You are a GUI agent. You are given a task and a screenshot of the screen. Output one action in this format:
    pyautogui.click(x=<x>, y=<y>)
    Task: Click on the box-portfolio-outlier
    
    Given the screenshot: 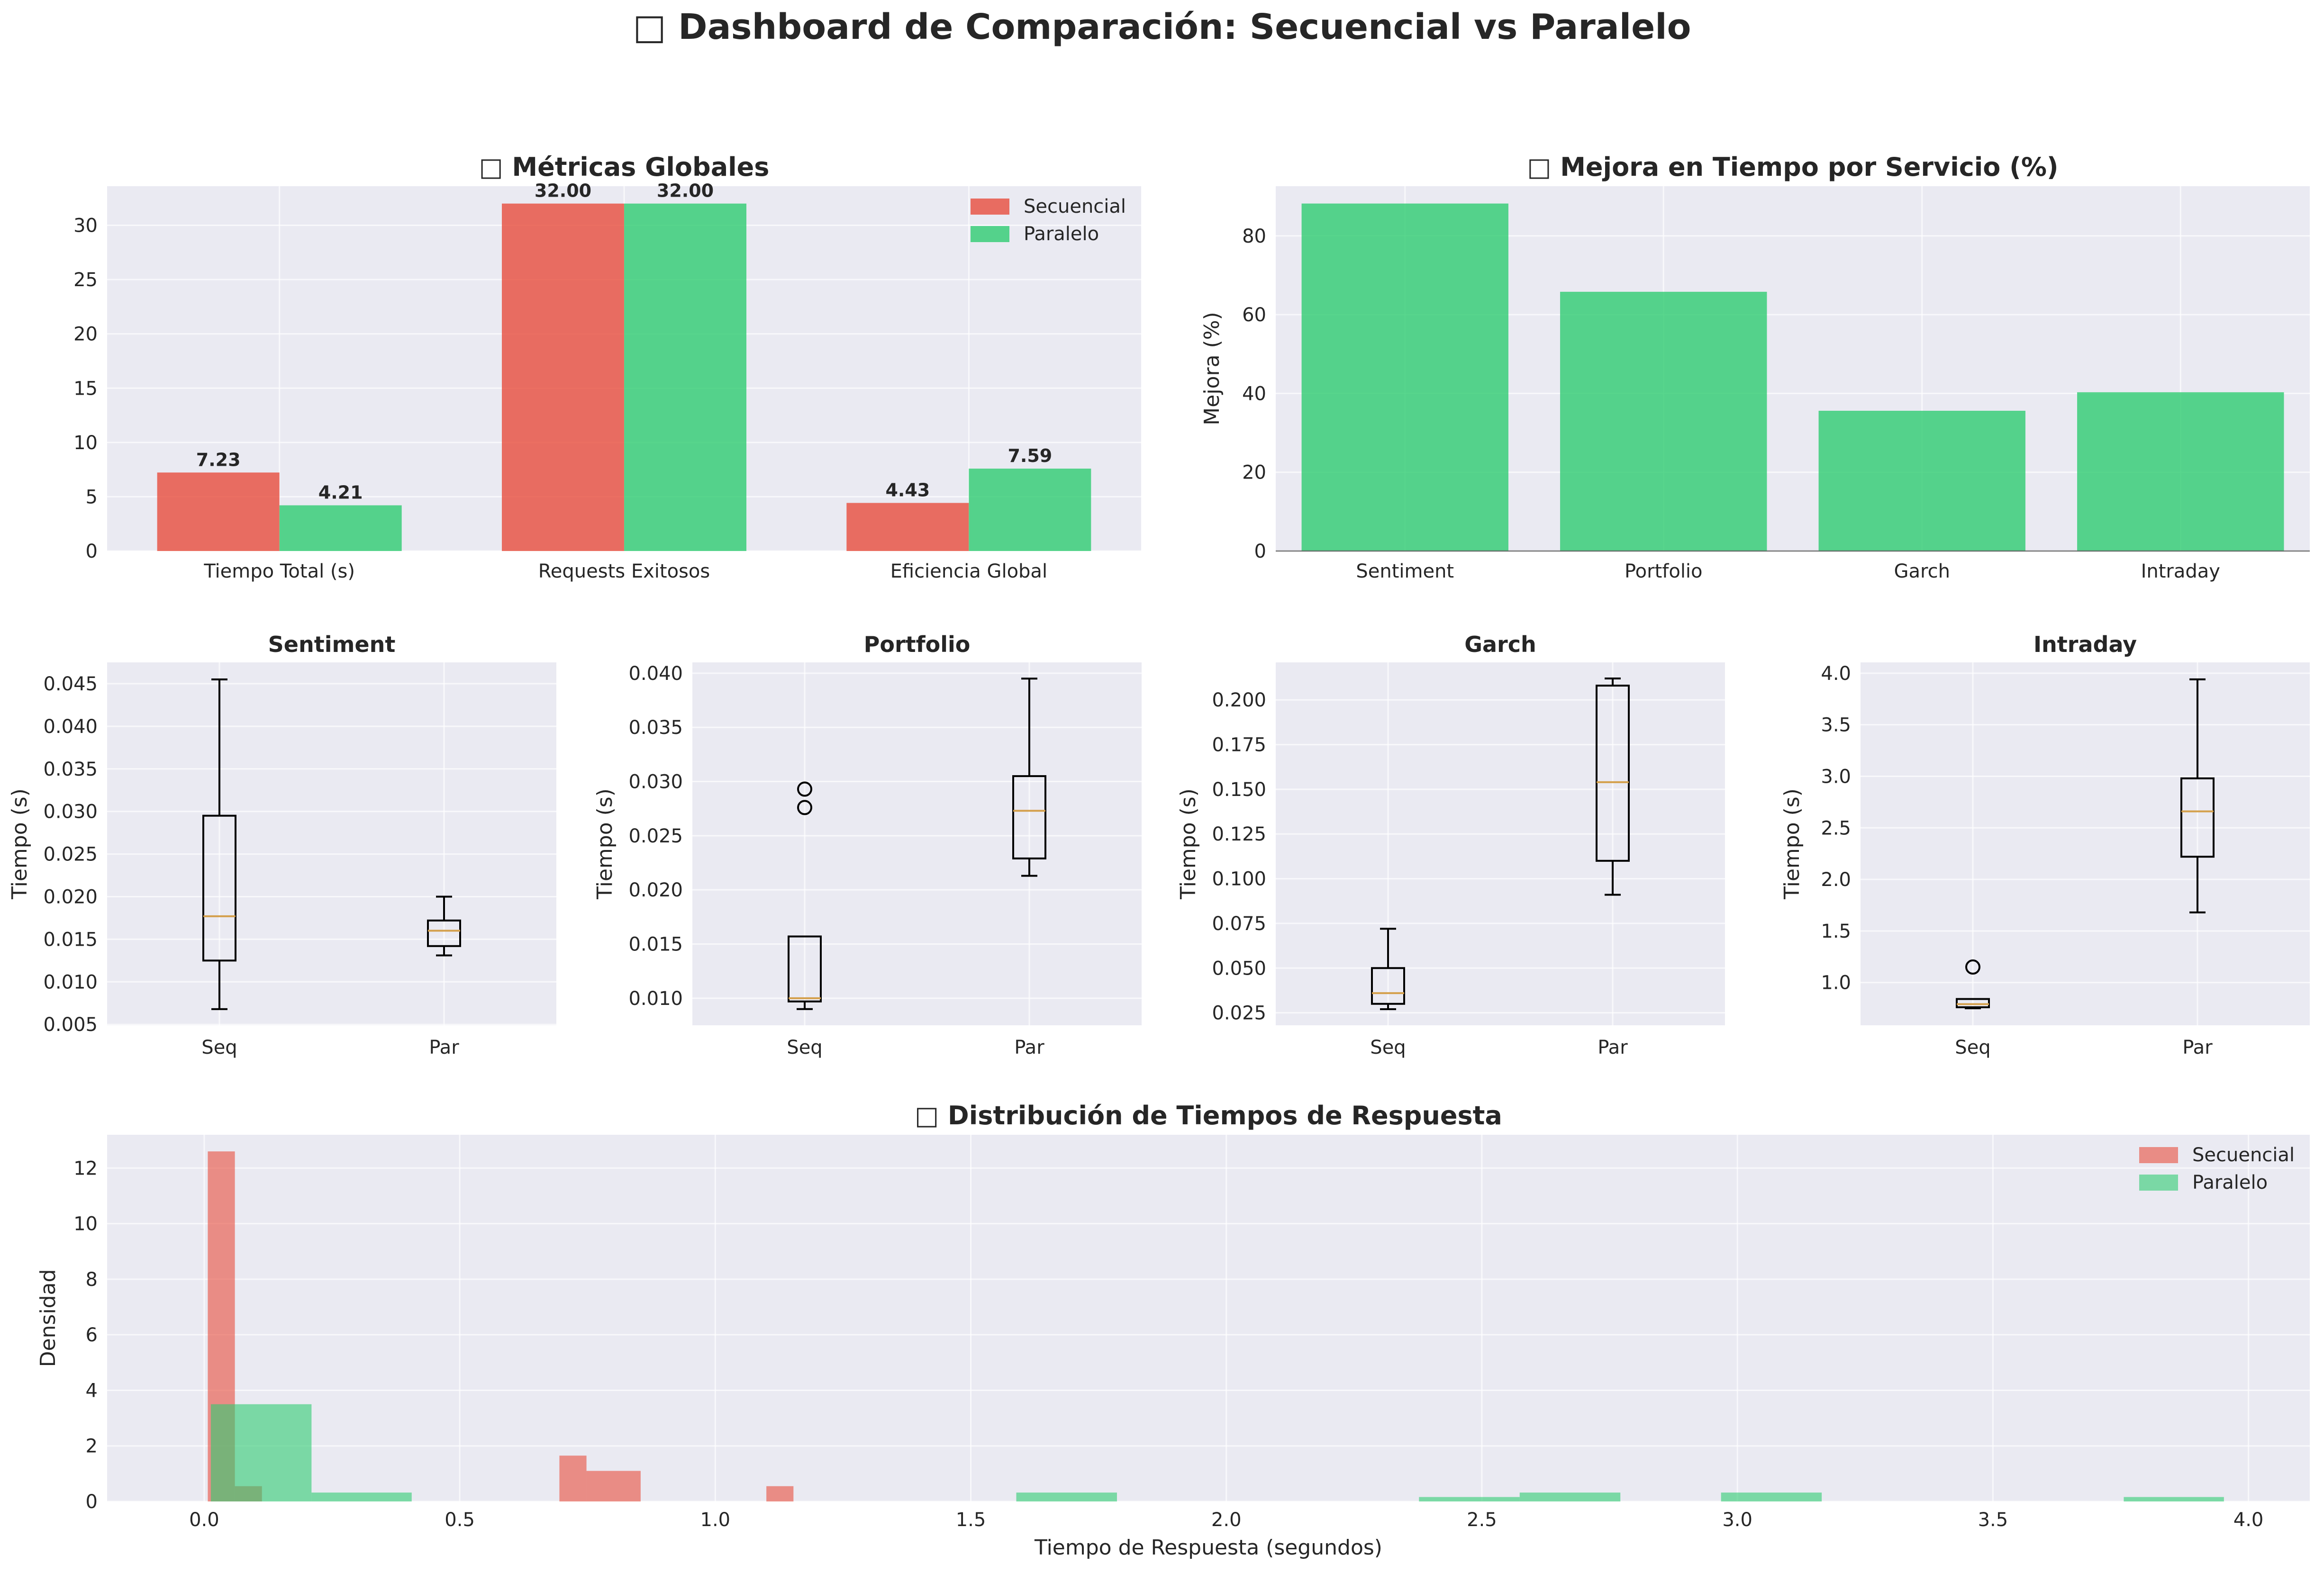 What is the action you would take?
    pyautogui.click(x=805, y=807)
    